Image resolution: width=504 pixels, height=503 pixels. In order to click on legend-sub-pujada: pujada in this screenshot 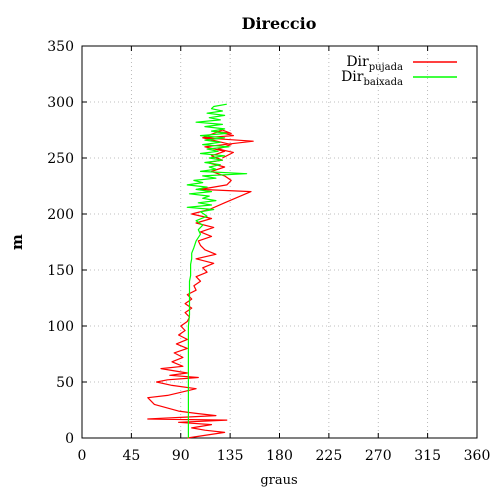, I will do `click(386, 67)`.